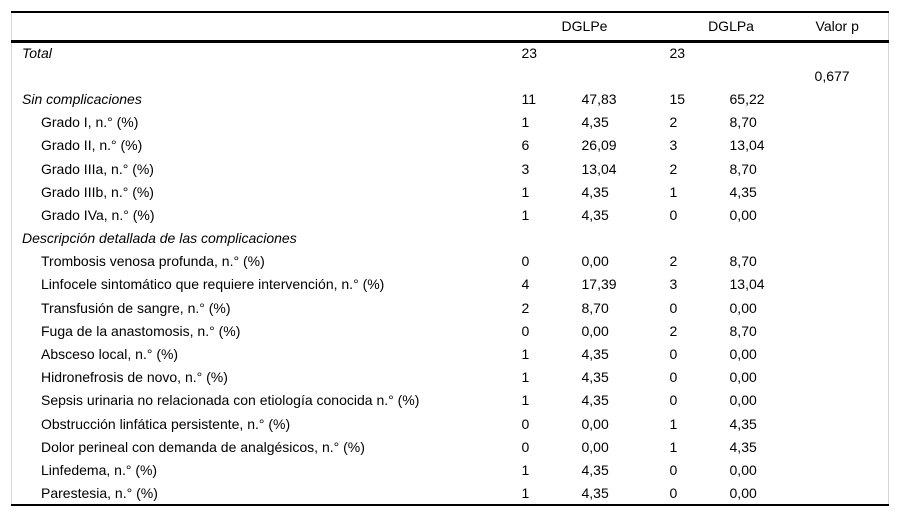 This screenshot has width=898, height=524. I want to click on row-label: Fuga de la anastomosis, n.° (%), so click(141, 330).